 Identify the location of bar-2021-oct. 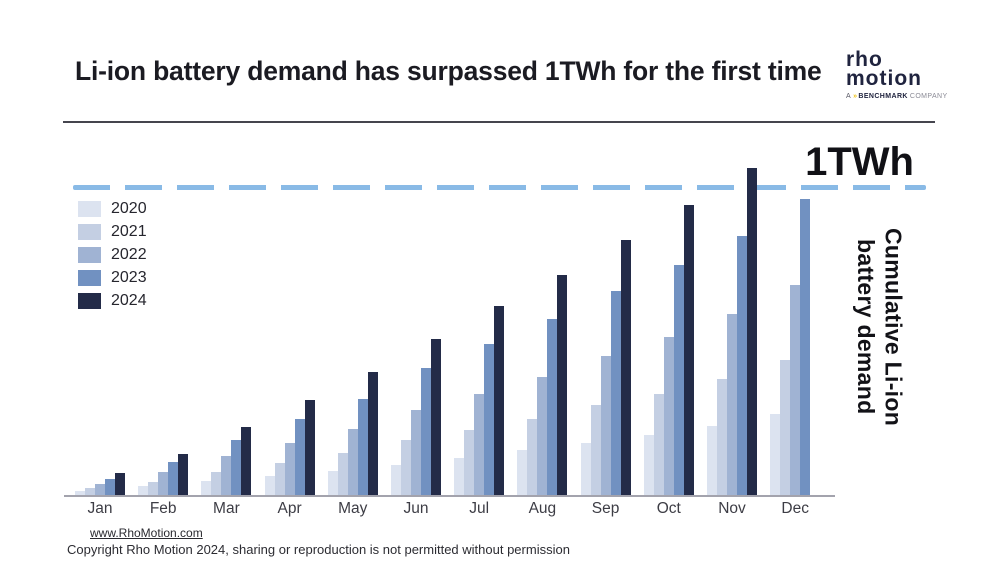
(658, 445).